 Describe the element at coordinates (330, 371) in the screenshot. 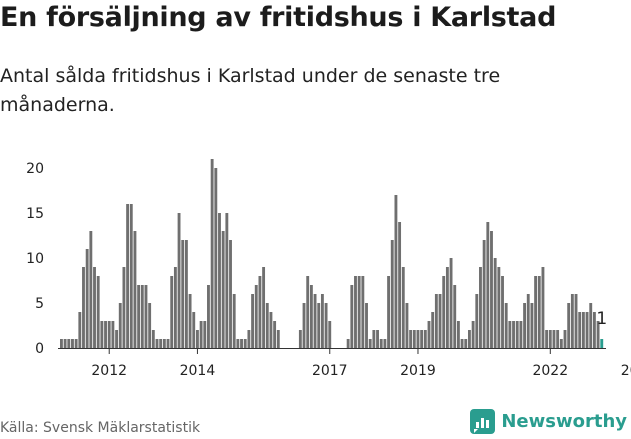

I see `x-tick-label: 2017` at that location.